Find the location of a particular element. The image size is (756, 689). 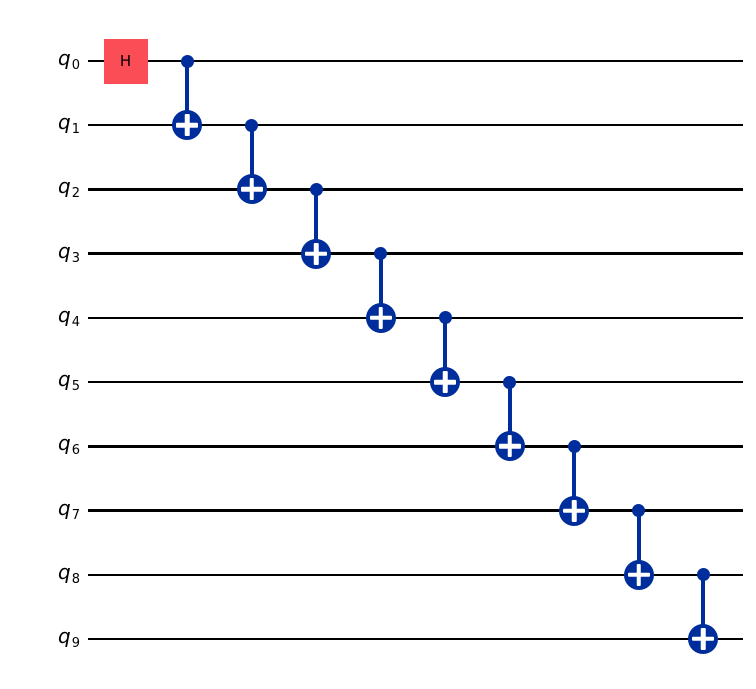

cx-target-q9 is located at coordinates (703, 638).